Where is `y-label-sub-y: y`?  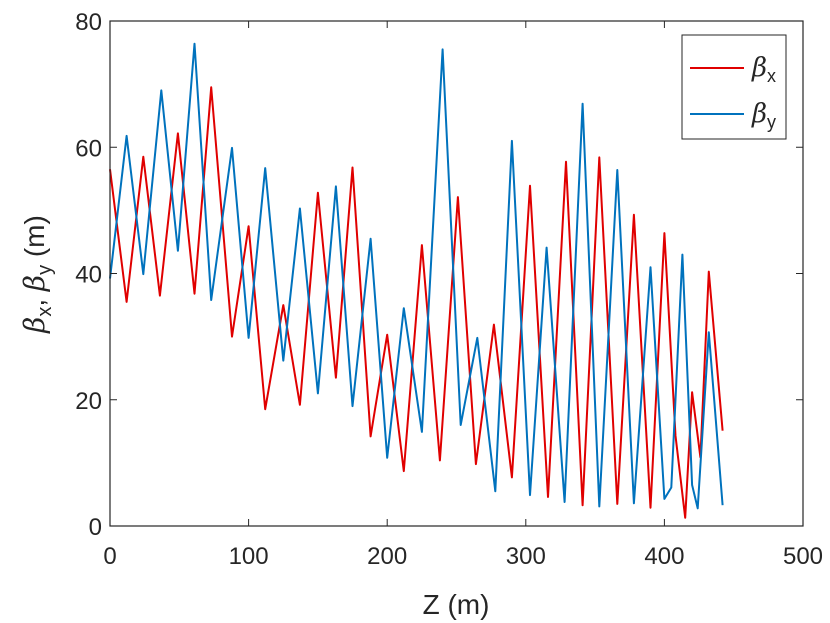
y-label-sub-y: y is located at coordinates (45, 270).